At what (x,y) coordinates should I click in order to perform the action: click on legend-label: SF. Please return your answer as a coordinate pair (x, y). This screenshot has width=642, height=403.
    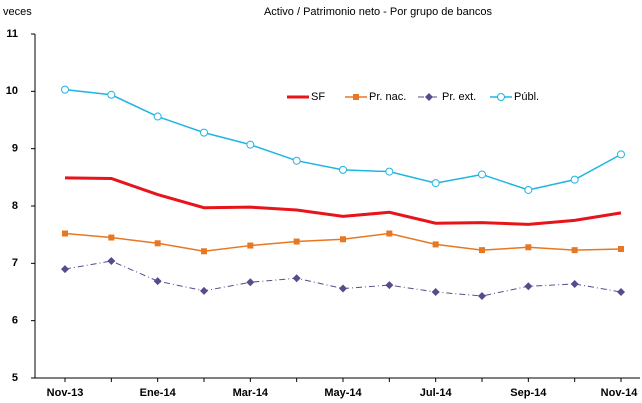
    Looking at the image, I should click on (318, 97).